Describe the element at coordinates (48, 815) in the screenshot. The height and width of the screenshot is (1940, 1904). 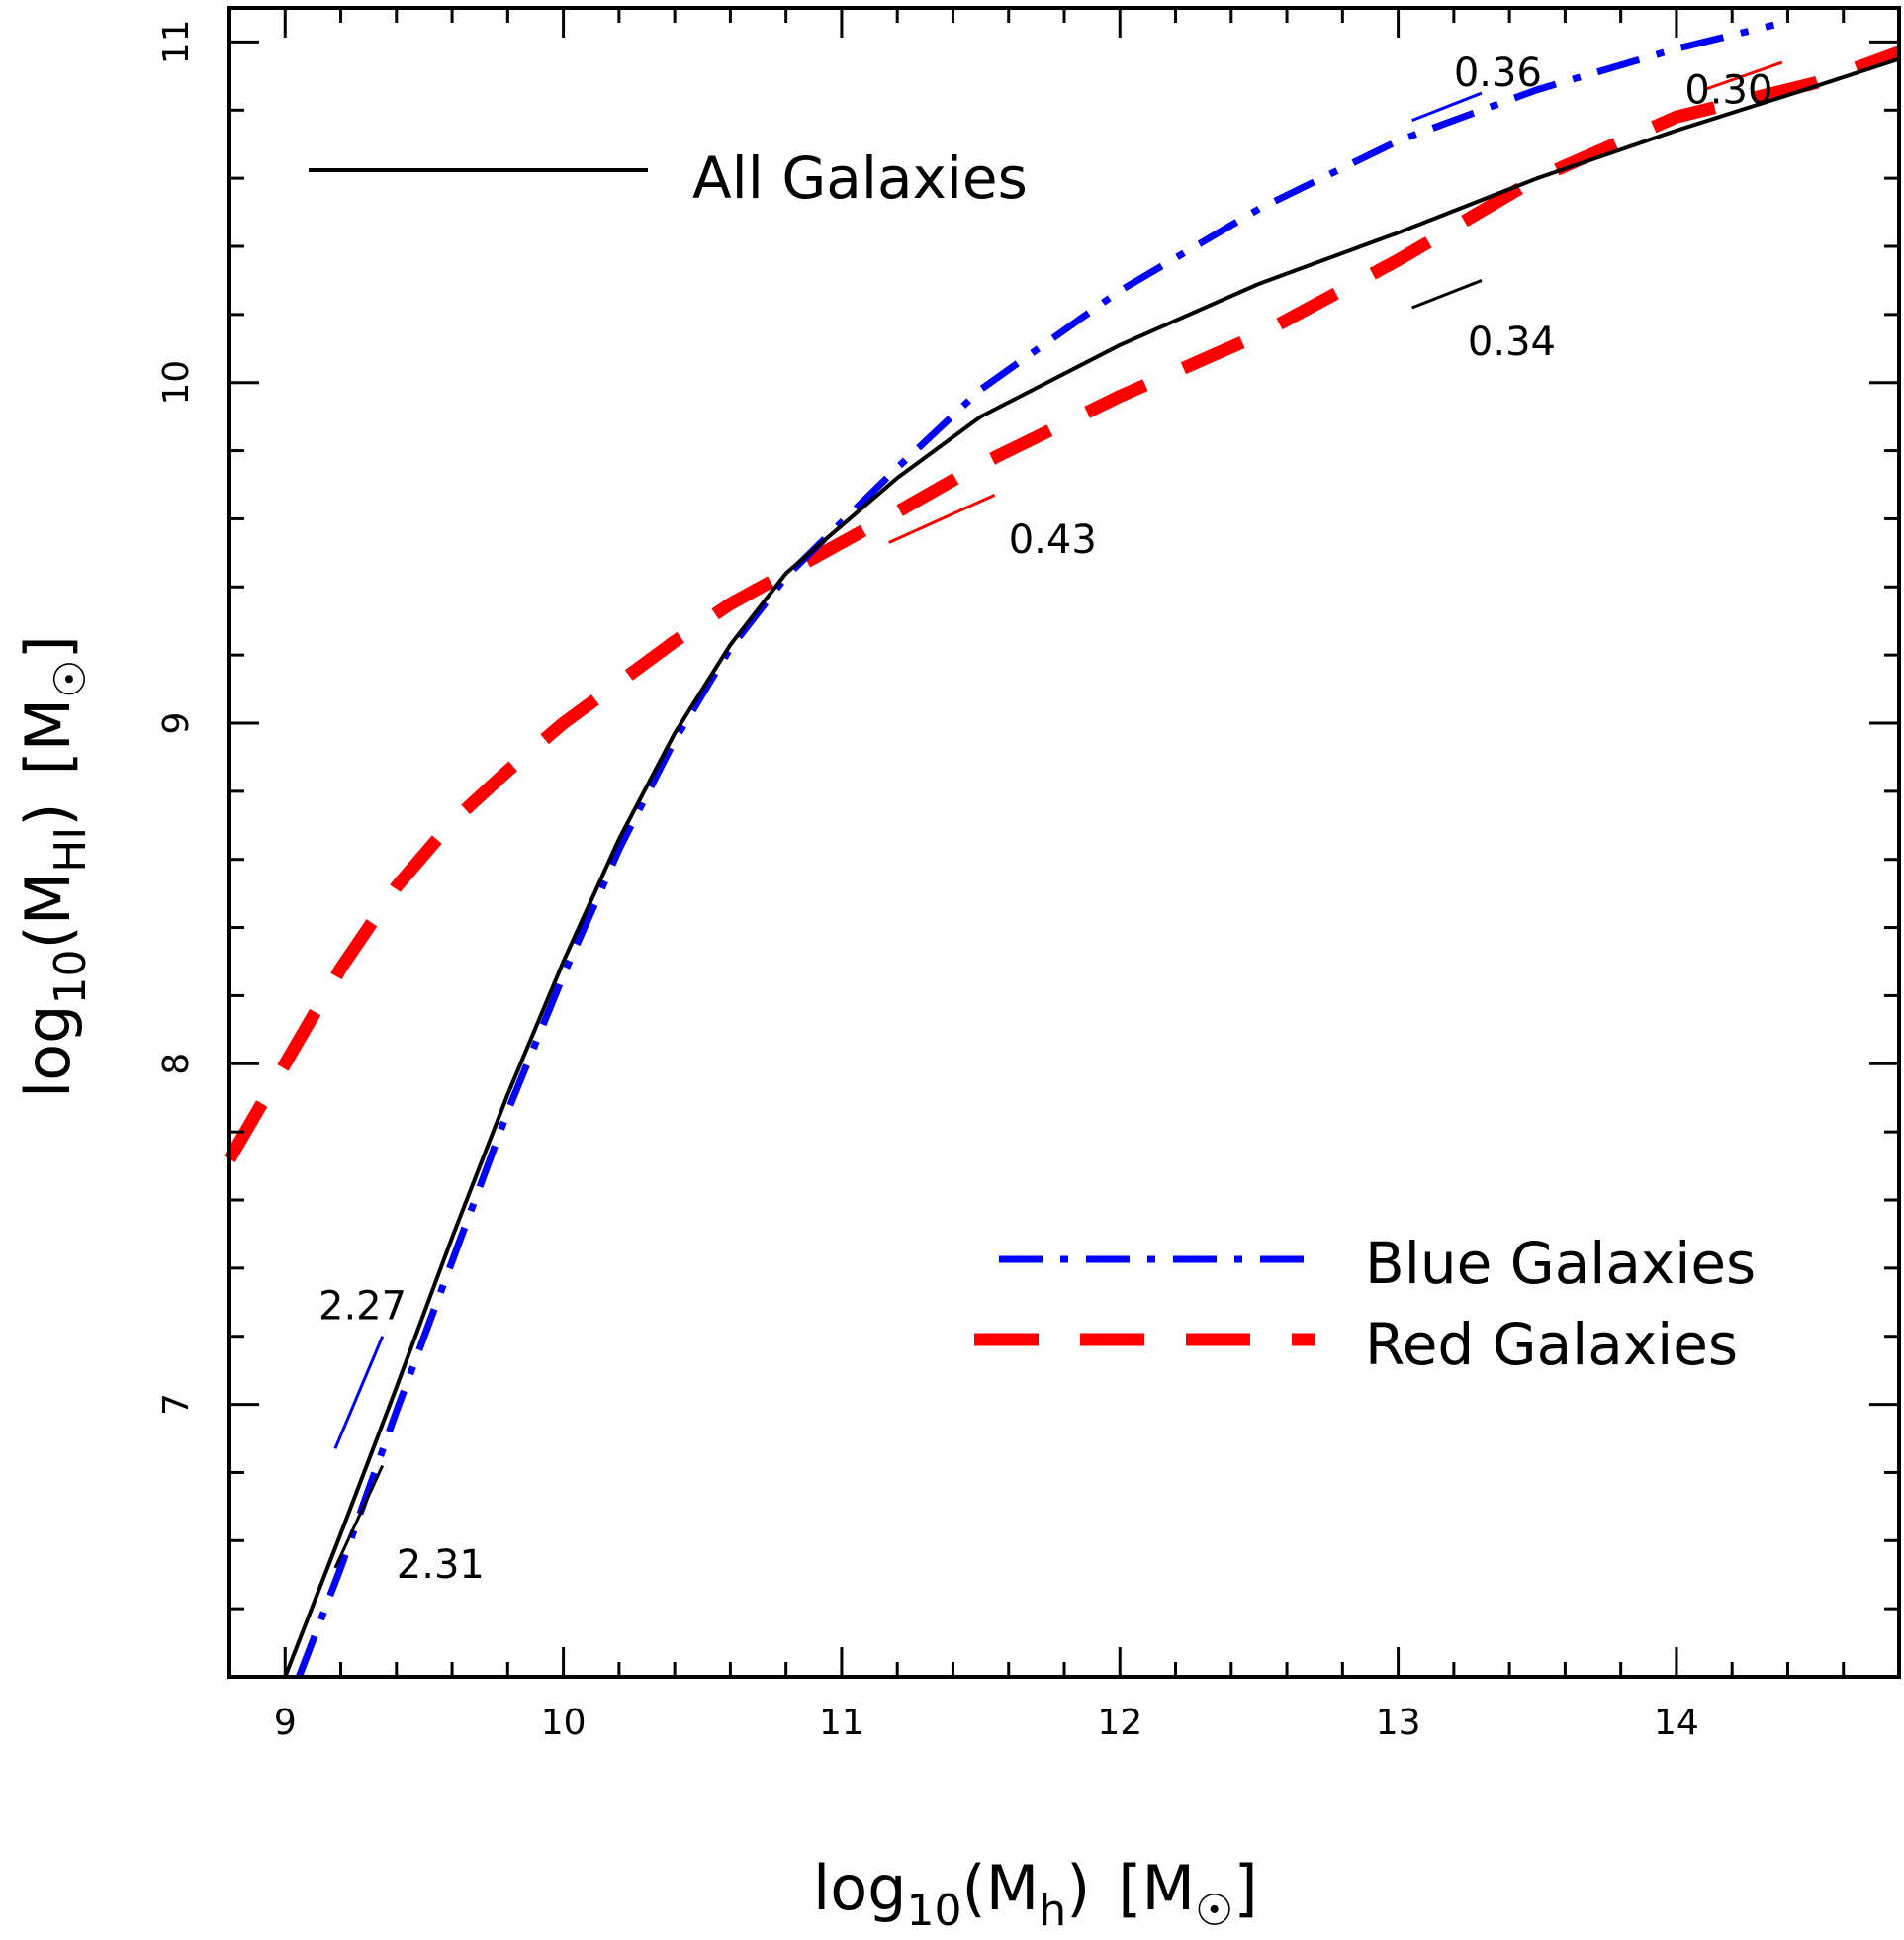
I see `y-axis-title-close: )` at that location.